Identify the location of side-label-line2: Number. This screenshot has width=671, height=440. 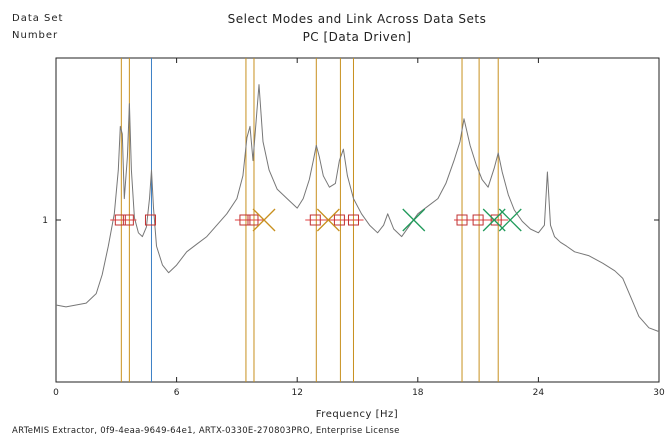
(35, 35).